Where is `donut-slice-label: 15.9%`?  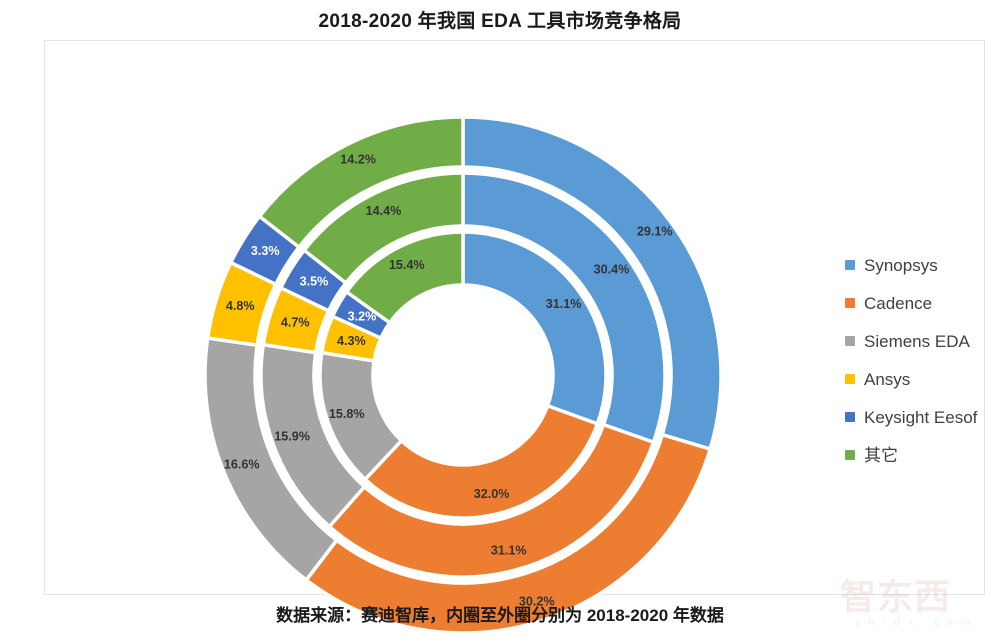 donut-slice-label: 15.9% is located at coordinates (292, 436).